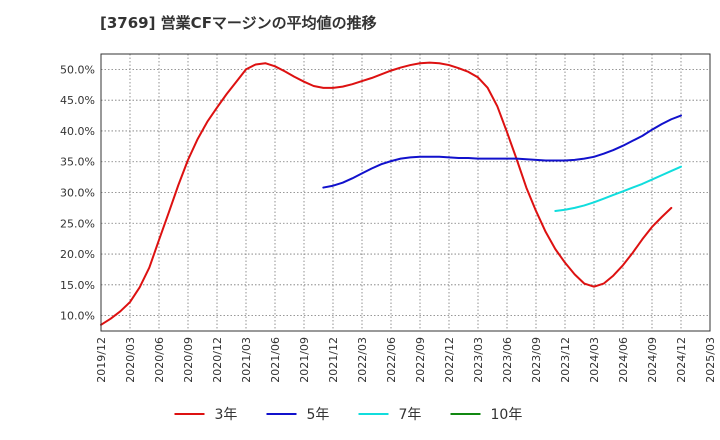 Image resolution: width=720 pixels, height=440 pixels. I want to click on x-tick-label: 2022/09, so click(420, 360).